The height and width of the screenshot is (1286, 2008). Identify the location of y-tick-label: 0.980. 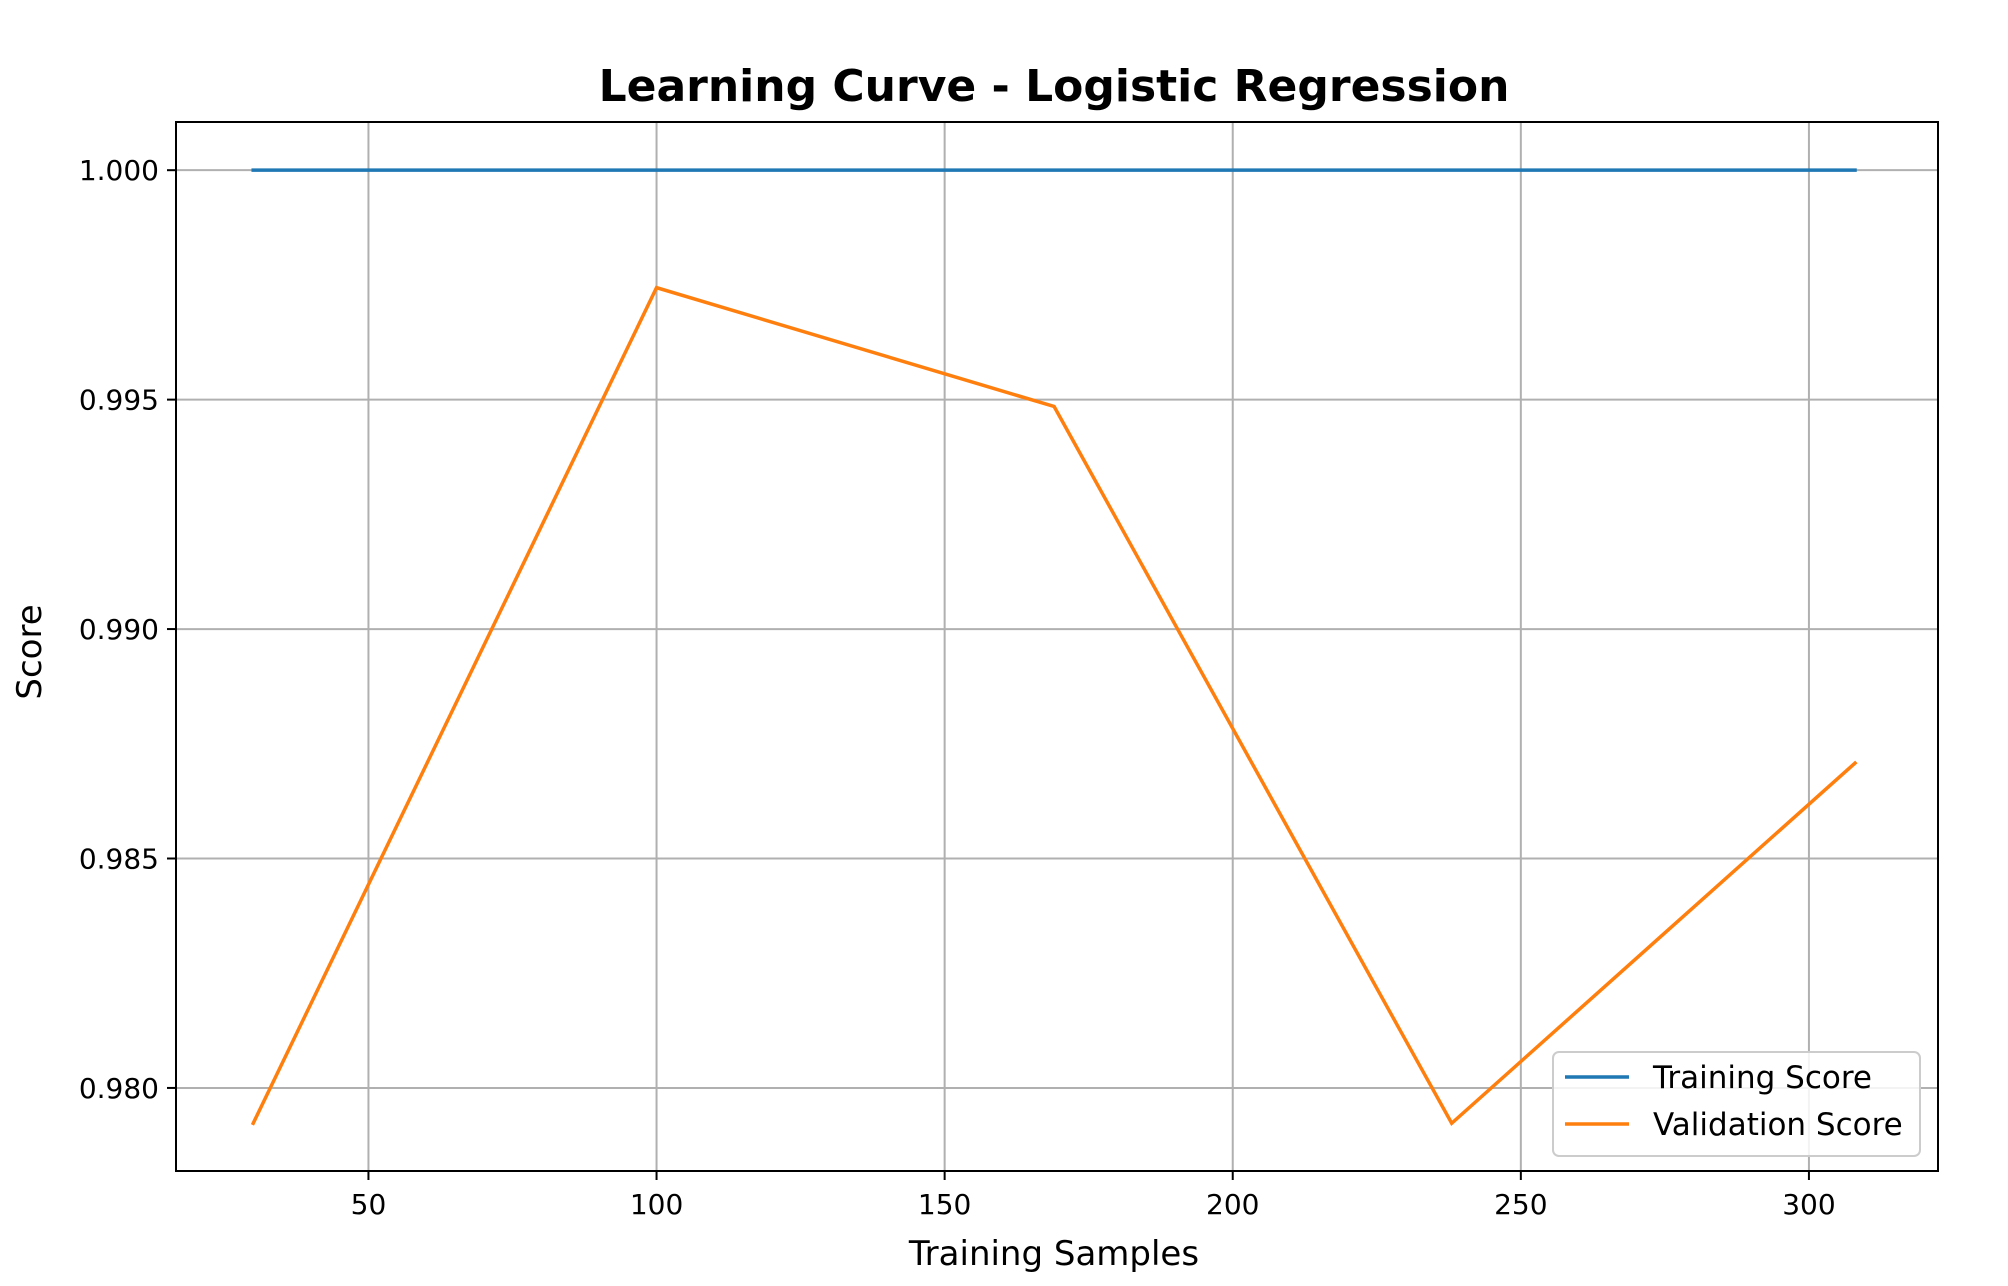
(119, 1088).